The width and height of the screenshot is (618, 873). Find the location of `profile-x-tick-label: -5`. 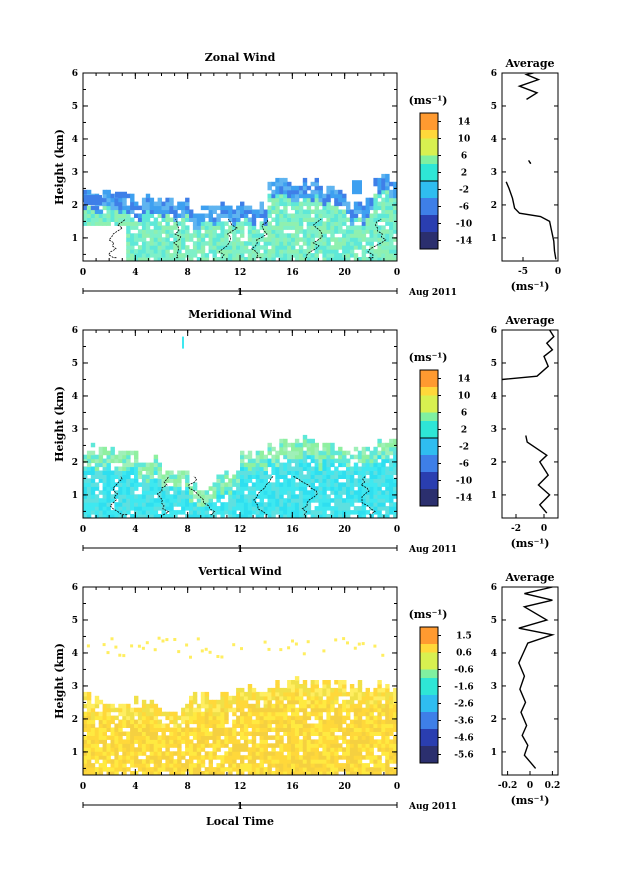

profile-x-tick-label: -5 is located at coordinates (523, 272).